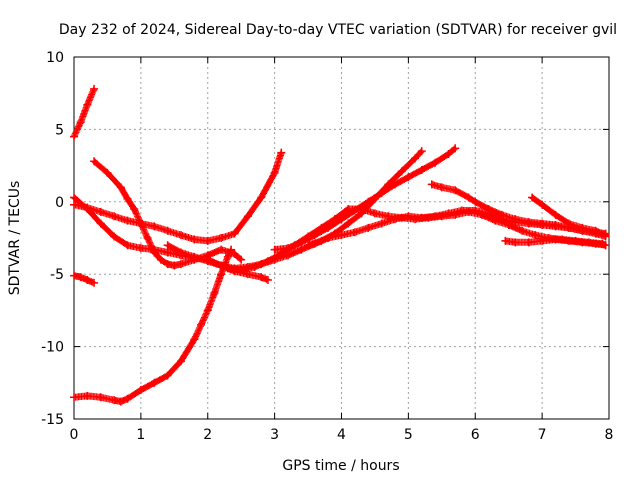 This screenshot has width=640, height=480. Describe the element at coordinates (59, 130) in the screenshot. I see `y-tick-label: 5` at that location.